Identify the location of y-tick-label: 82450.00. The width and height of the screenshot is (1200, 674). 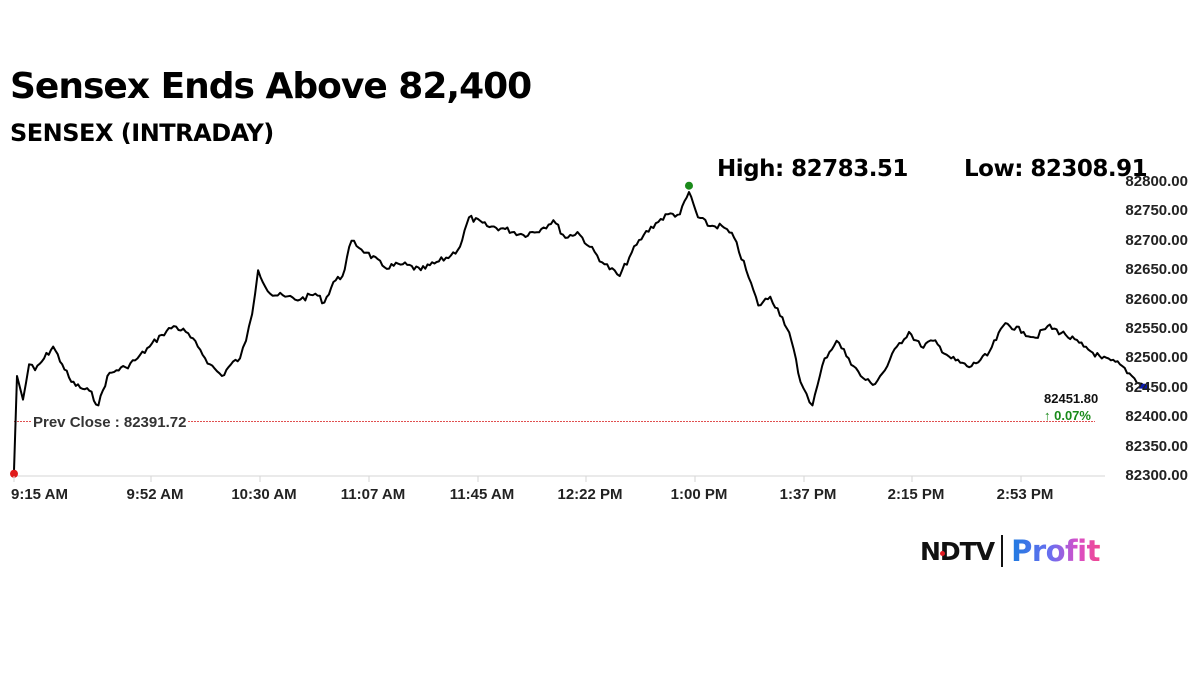
(1156, 387).